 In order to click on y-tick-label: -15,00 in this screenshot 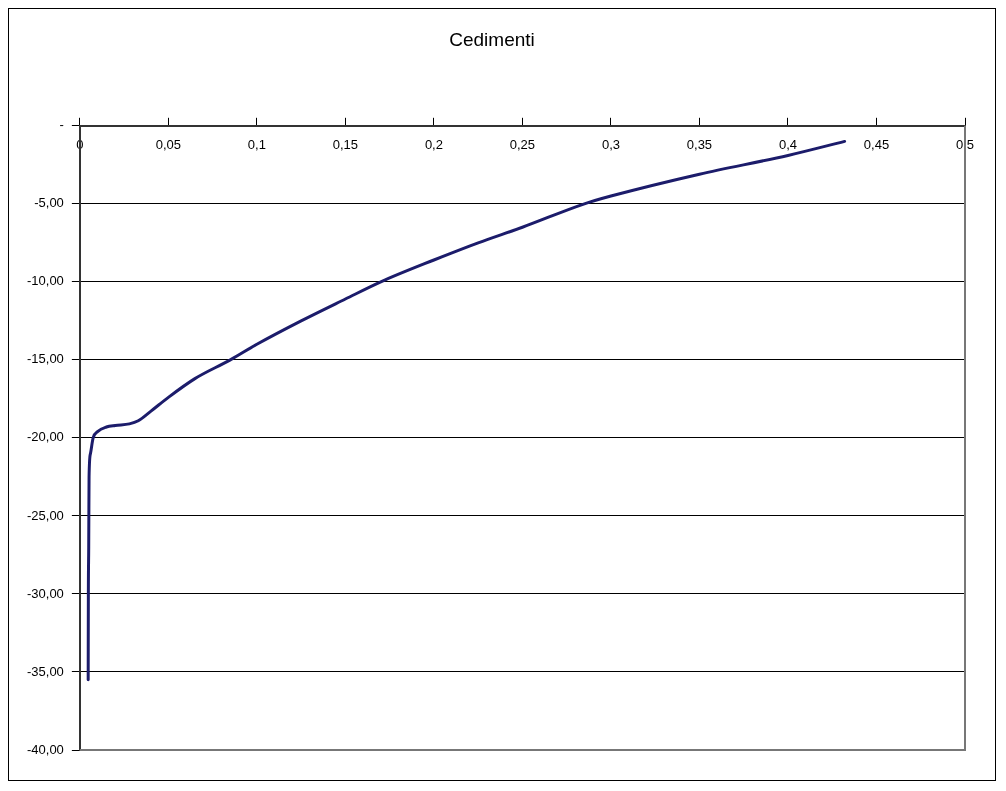, I will do `click(45, 359)`.